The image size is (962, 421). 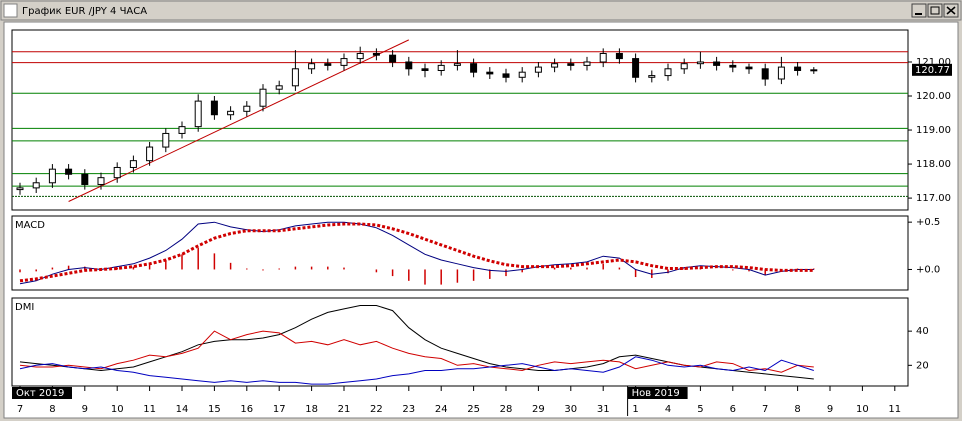 I want to click on x-tick-label: 14, so click(x=182, y=409).